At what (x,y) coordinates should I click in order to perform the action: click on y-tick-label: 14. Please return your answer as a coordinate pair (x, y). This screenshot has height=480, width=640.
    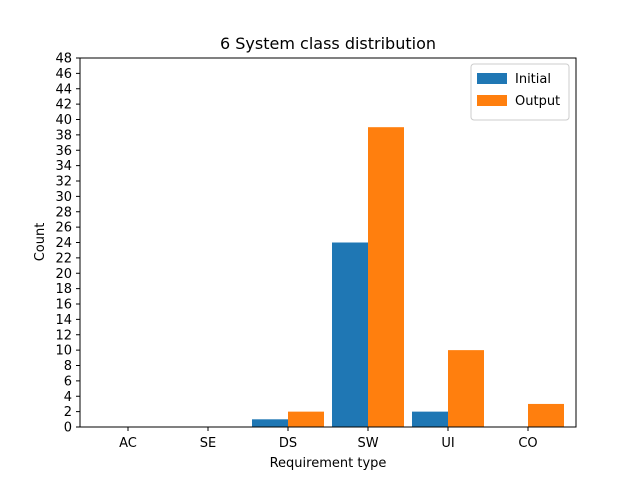
    Looking at the image, I should click on (63, 320).